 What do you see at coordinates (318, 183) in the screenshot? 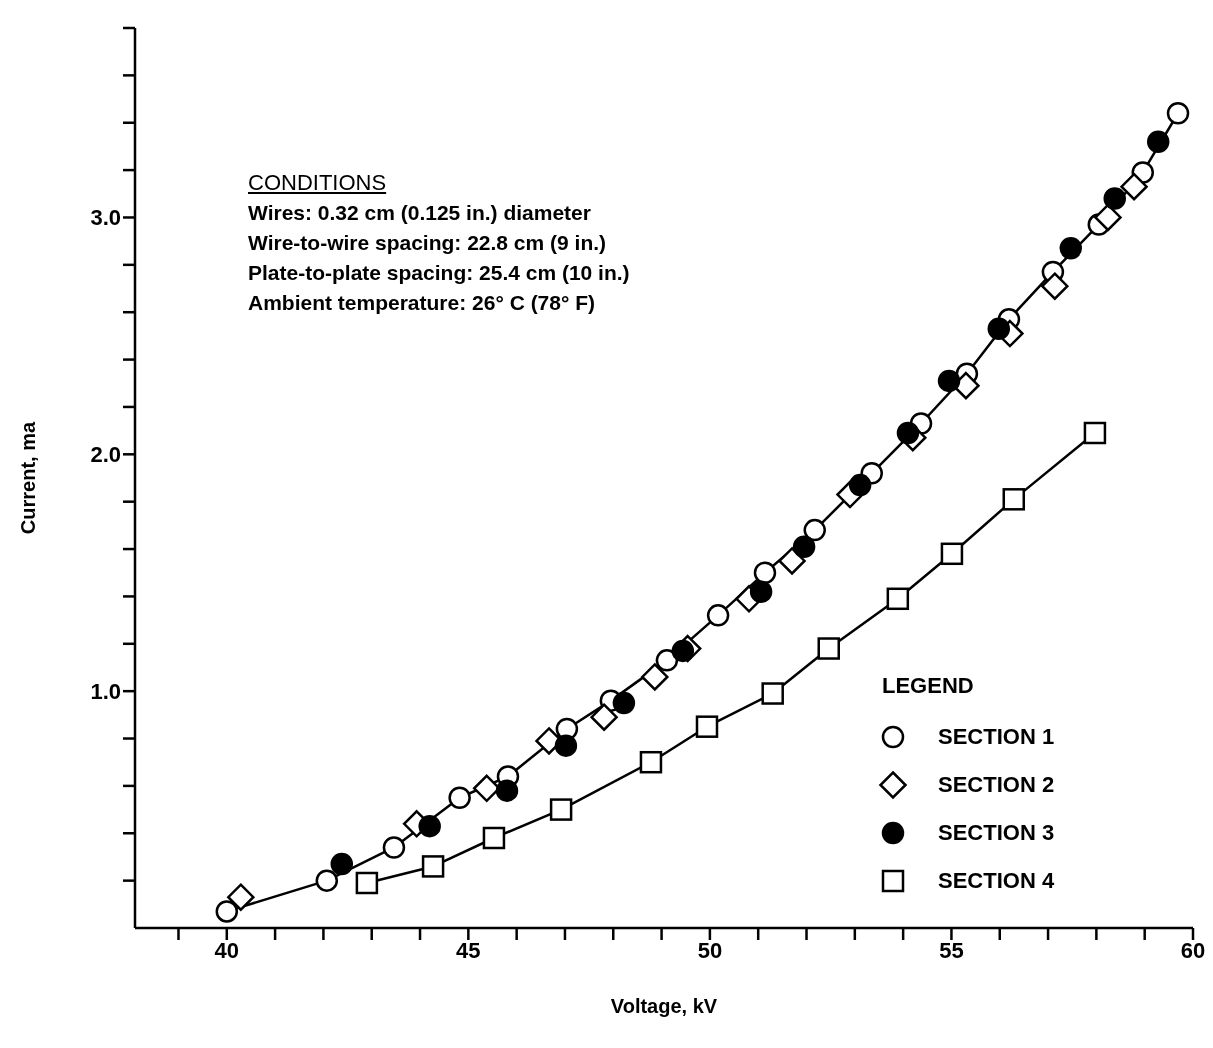
I see `annotation: CONDITIONS` at bounding box center [318, 183].